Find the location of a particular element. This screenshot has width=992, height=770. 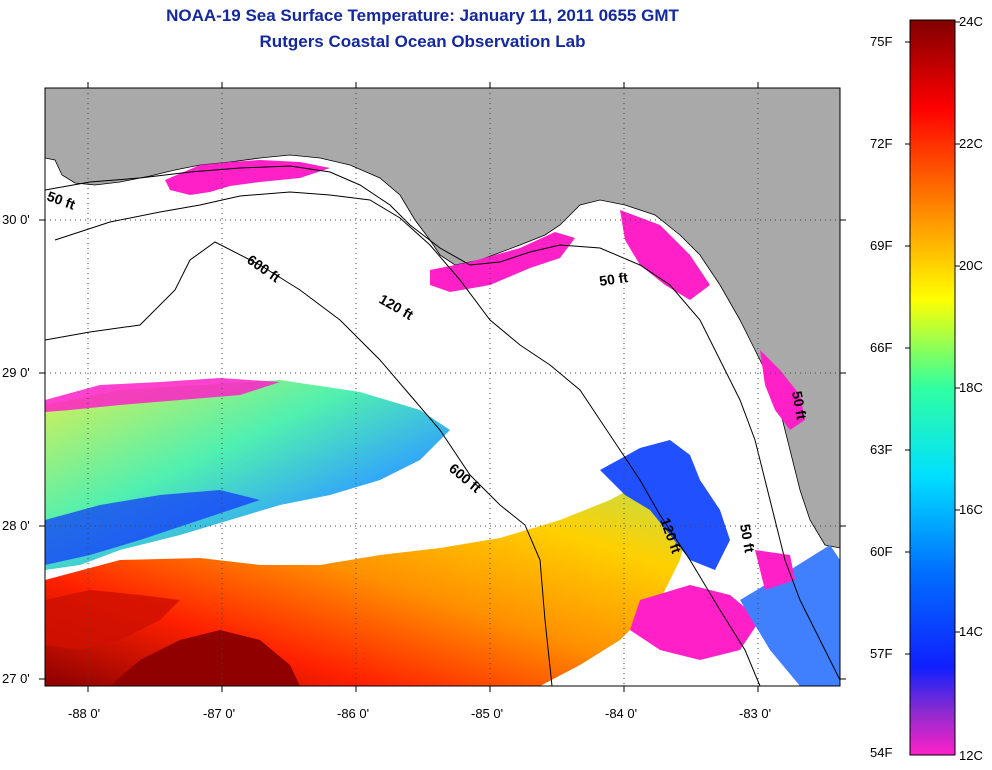

map-subtitle: Rutgers Coastal Ocean Observation Lab is located at coordinates (422, 41).